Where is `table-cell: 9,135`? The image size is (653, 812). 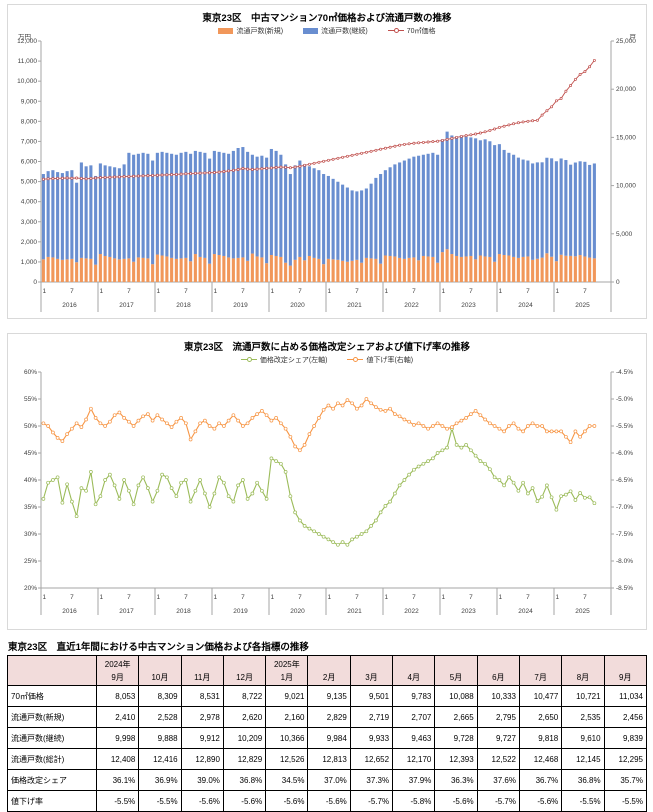 table-cell: 9,135 is located at coordinates (329, 696).